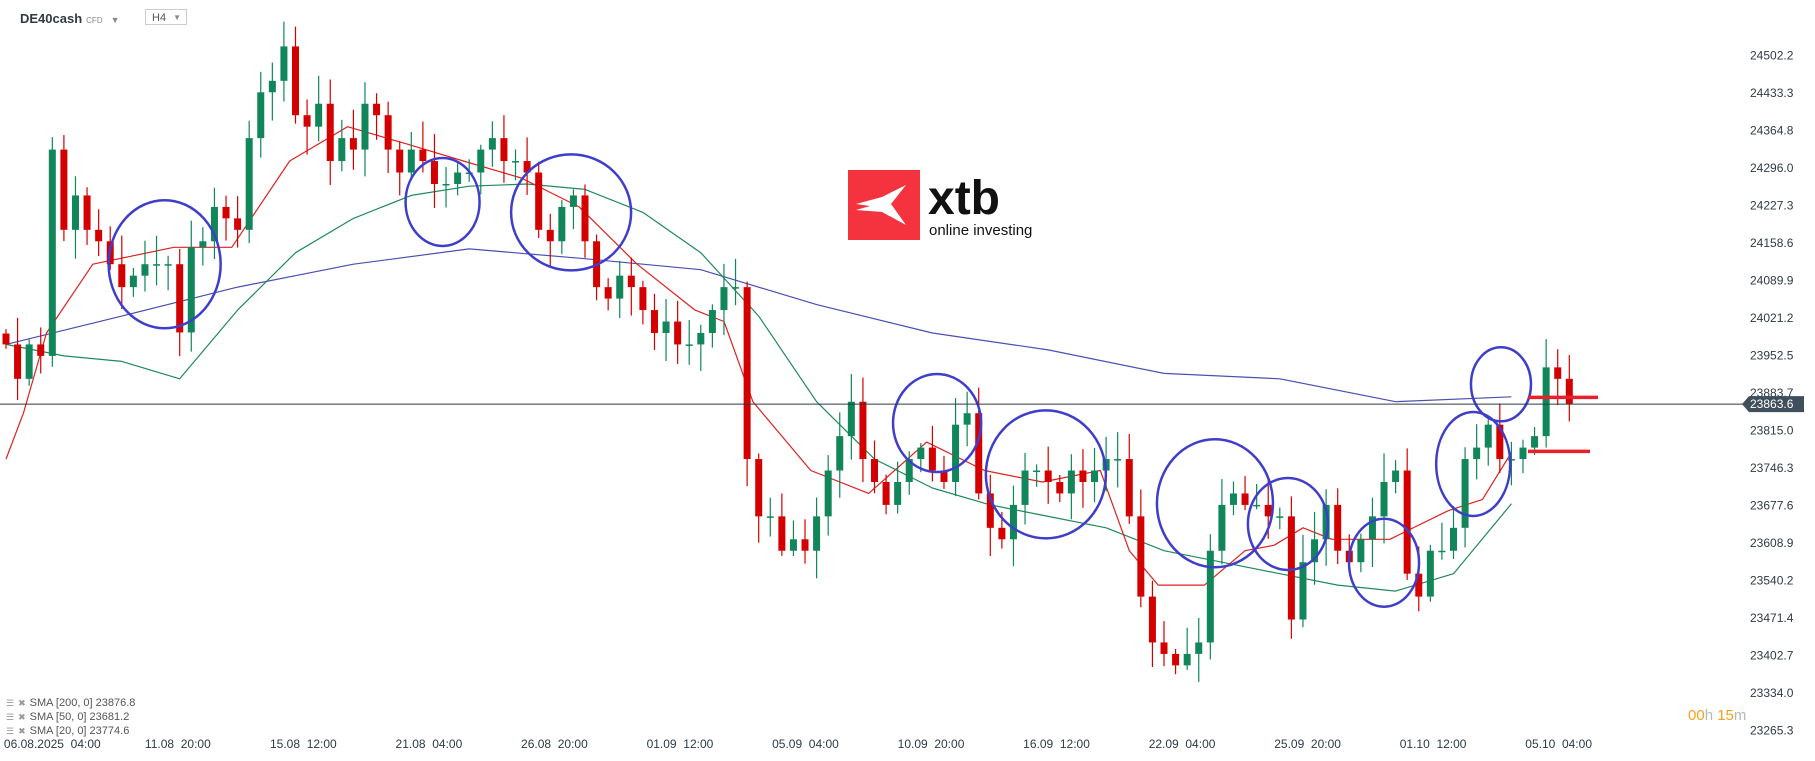  What do you see at coordinates (52, 744) in the screenshot?
I see `x-tick-label: 06.08.2025 04:00` at bounding box center [52, 744].